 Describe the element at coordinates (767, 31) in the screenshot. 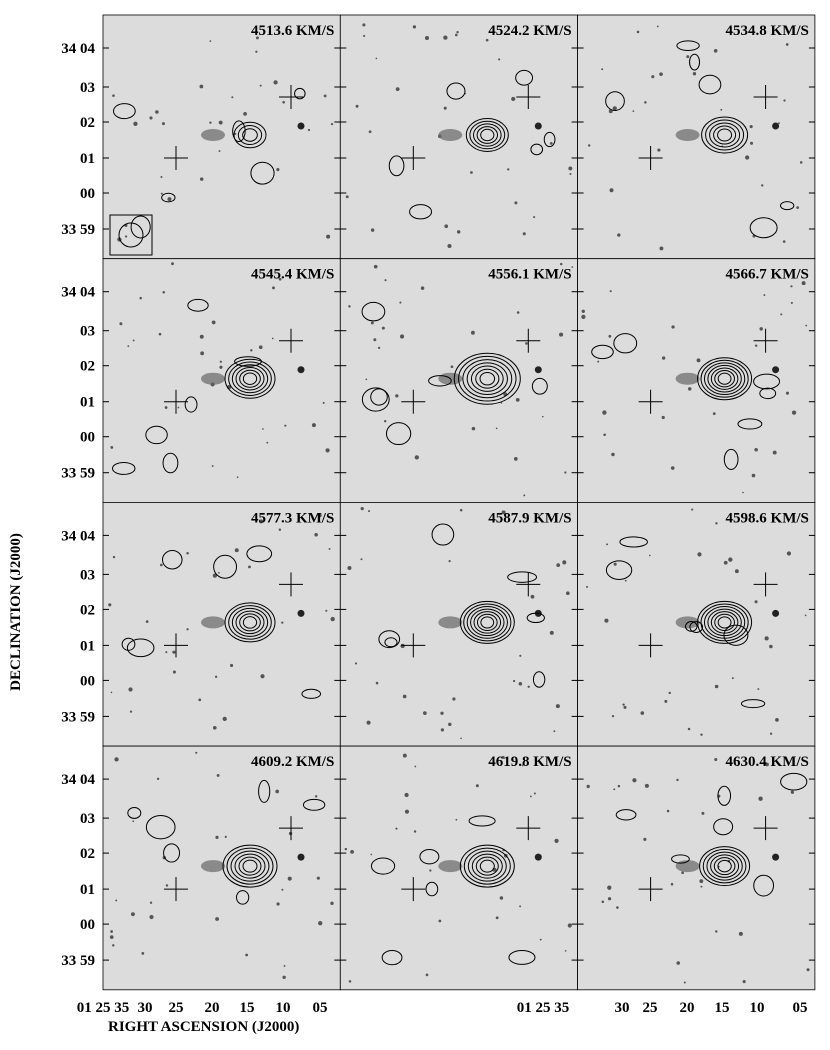

I see `velocity-label: 4534.8 KM/S` at that location.